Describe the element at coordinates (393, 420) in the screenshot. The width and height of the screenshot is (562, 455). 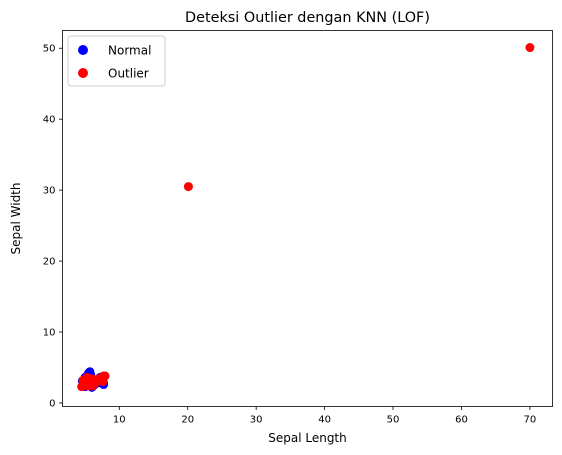
I see `x-tick-label: 50` at that location.